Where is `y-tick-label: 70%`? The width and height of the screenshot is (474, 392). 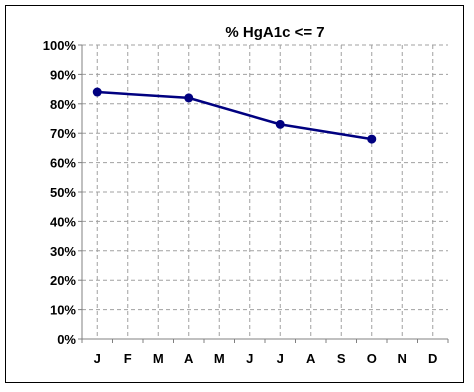 y-tick-label: 70% is located at coordinates (63, 133).